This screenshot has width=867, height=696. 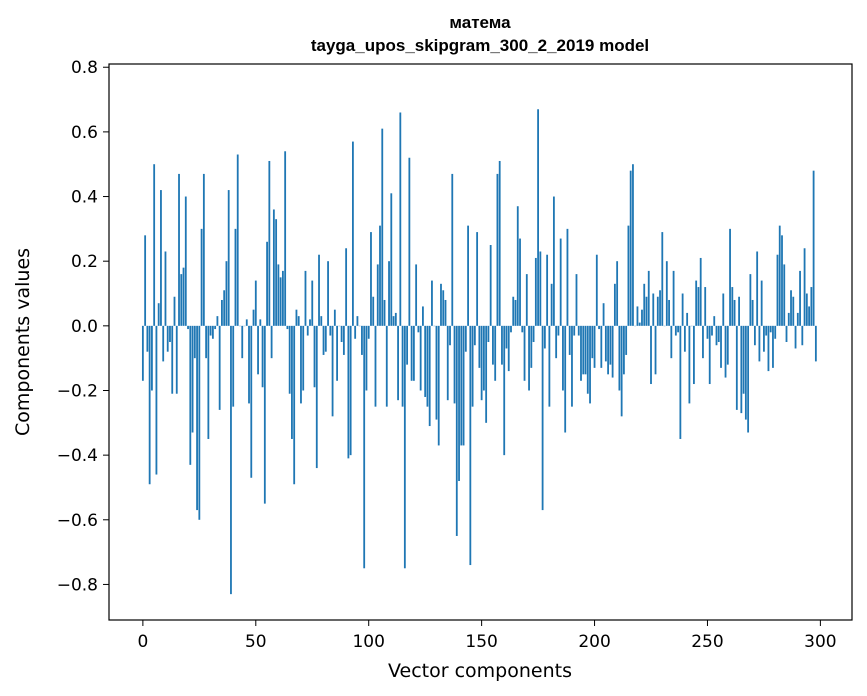 I want to click on y-tick-label: 0.4, so click(x=84, y=198).